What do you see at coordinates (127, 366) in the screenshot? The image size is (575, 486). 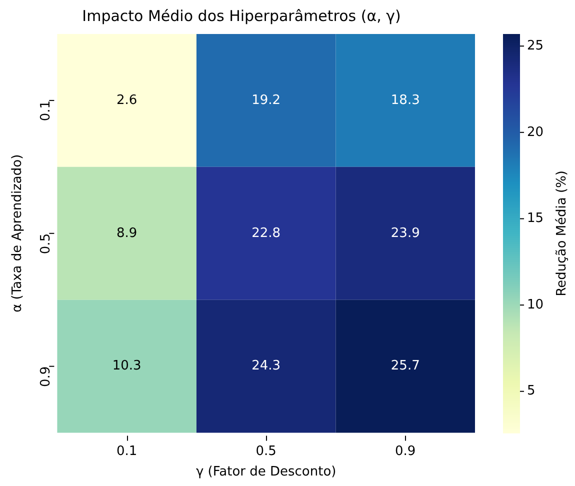 I see `data-label: 10.3` at bounding box center [127, 366].